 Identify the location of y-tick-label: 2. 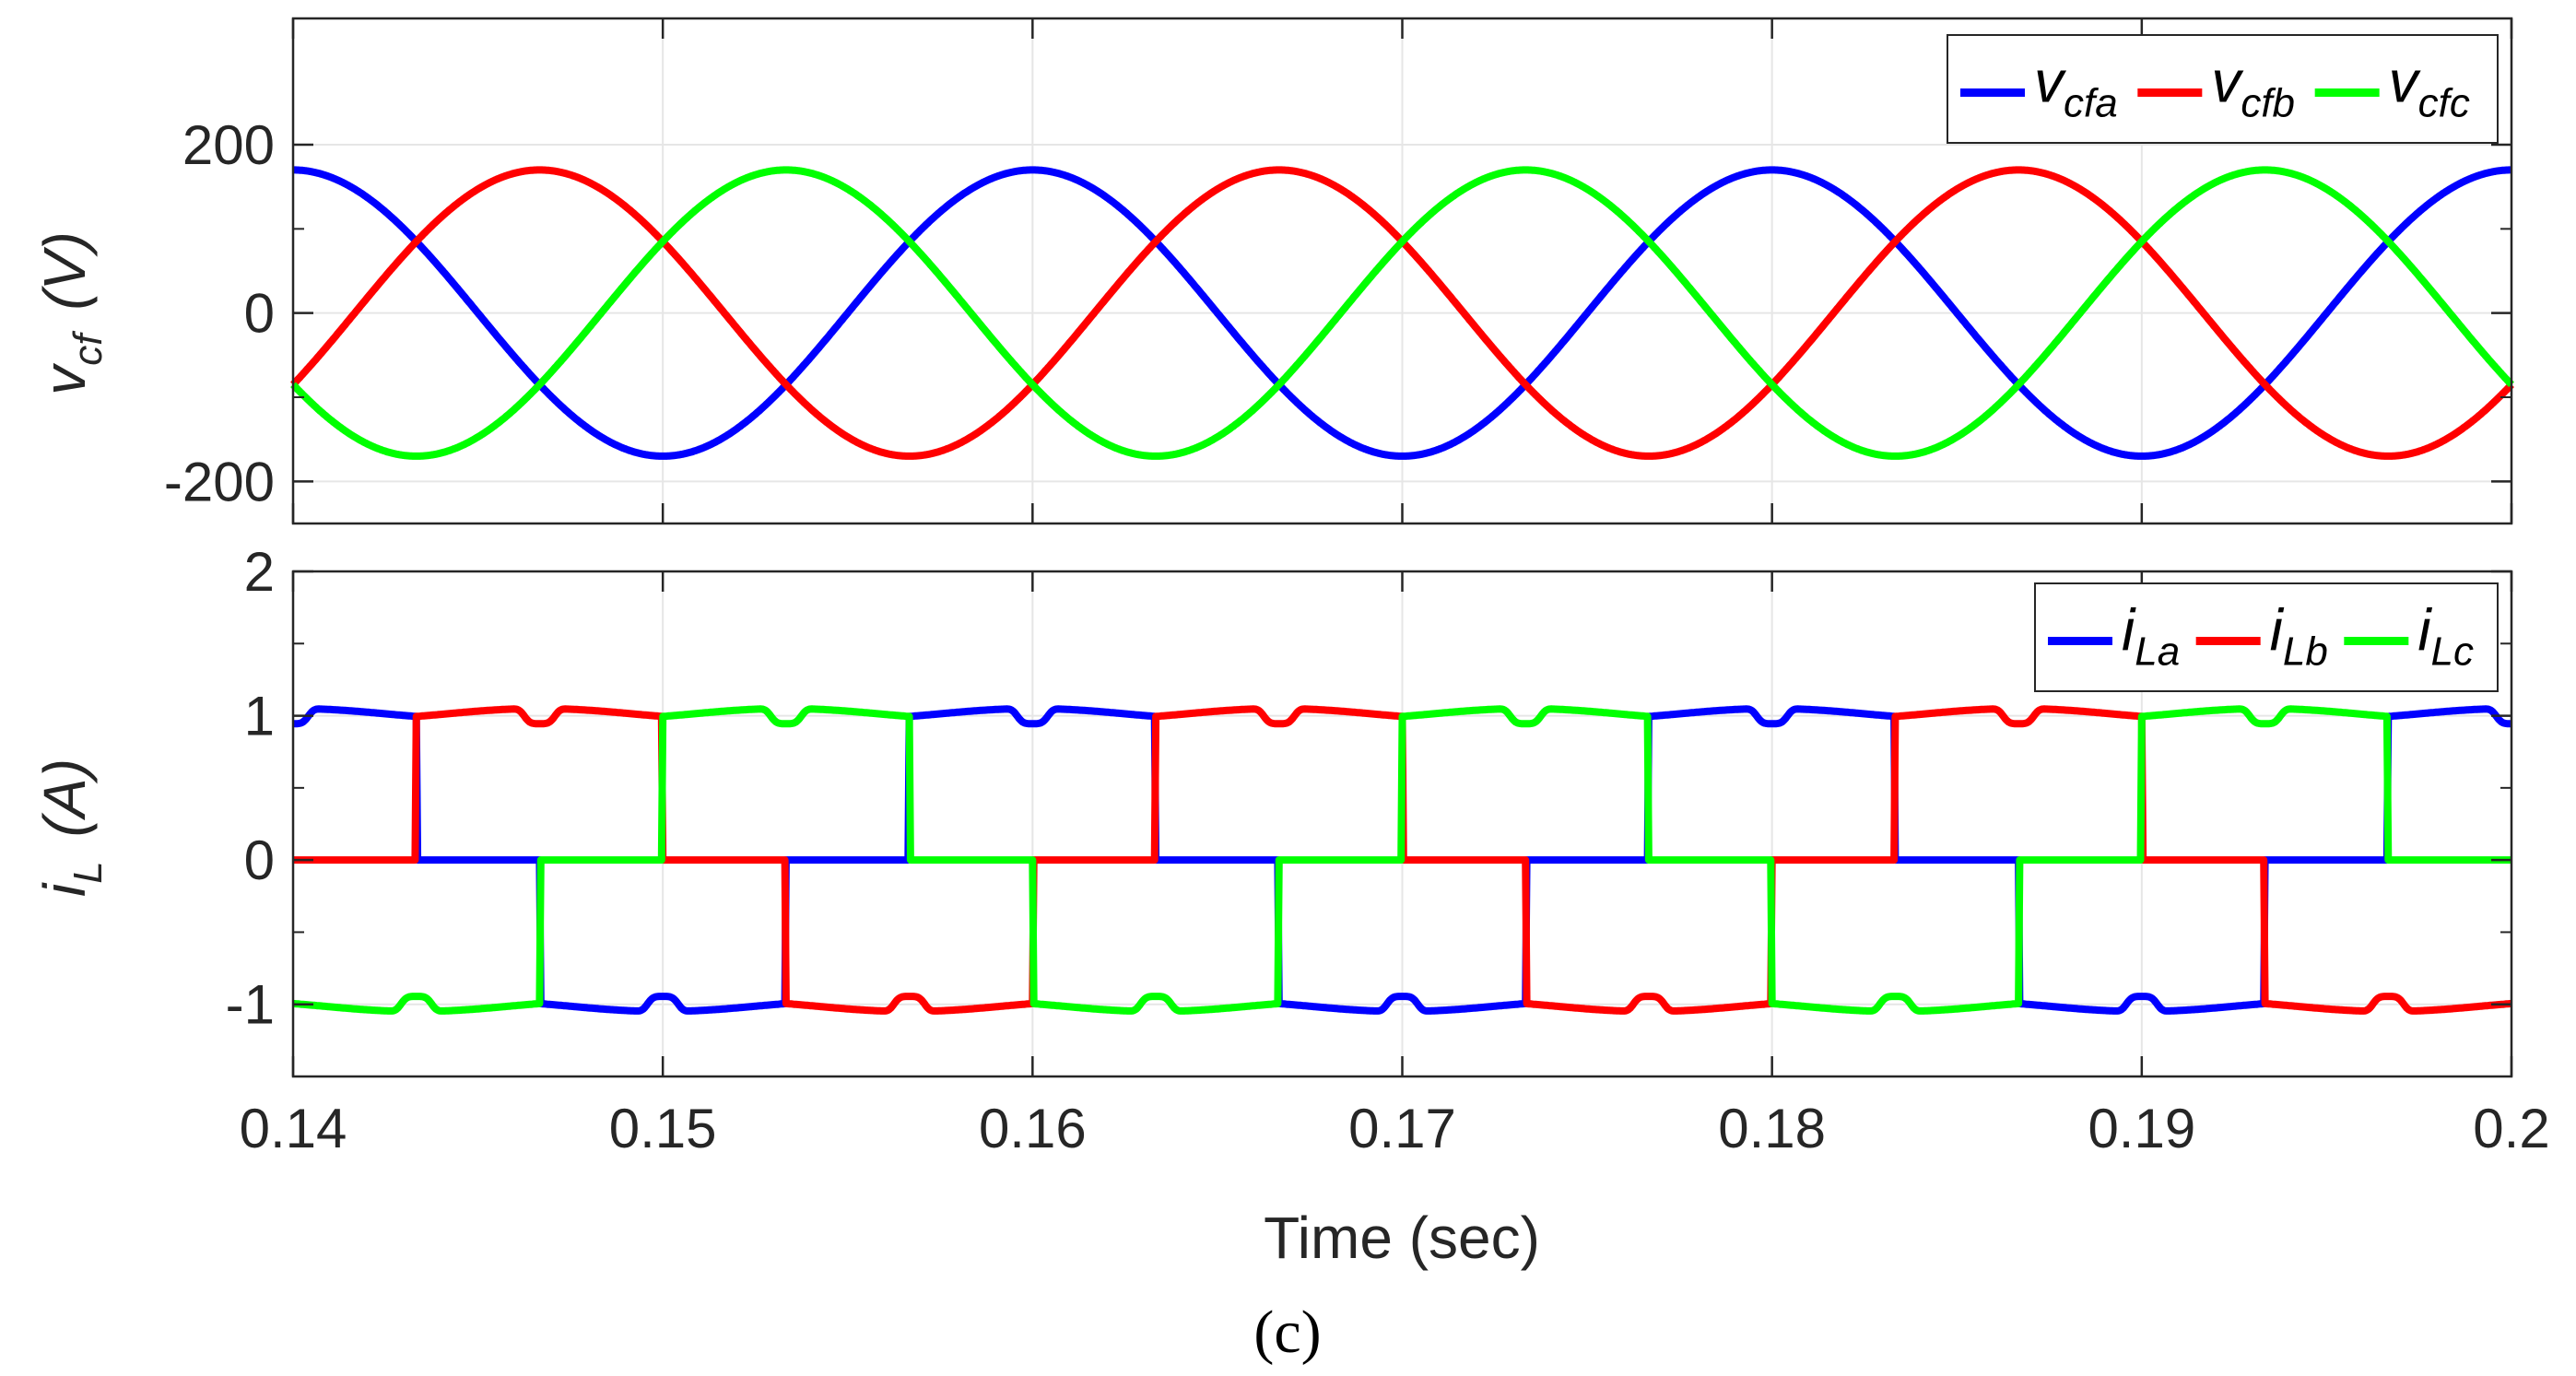
(259, 572).